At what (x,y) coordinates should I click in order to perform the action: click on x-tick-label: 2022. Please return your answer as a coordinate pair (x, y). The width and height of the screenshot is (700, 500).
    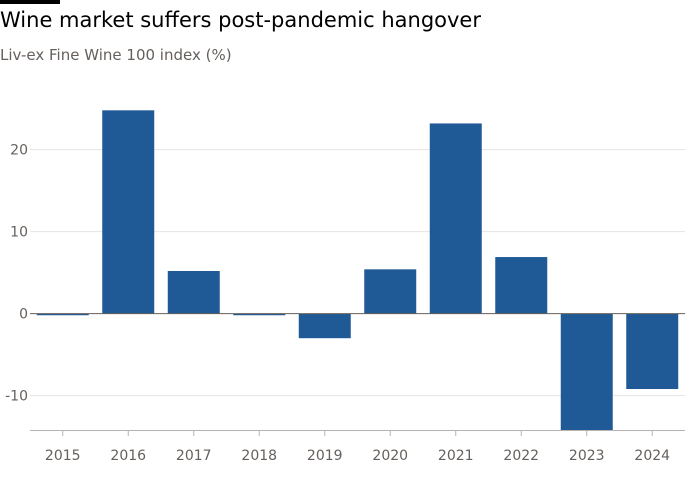
    Looking at the image, I should click on (521, 456).